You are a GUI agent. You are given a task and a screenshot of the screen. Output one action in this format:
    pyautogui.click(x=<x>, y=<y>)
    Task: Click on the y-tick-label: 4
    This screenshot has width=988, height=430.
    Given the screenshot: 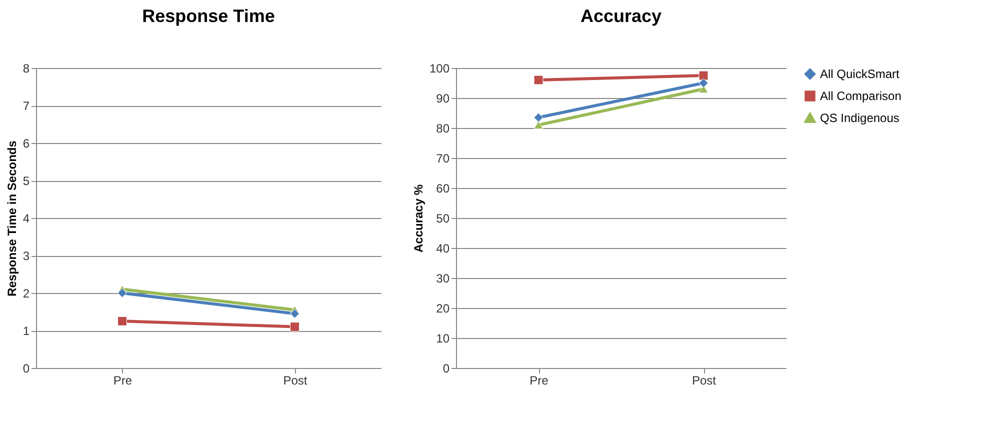 What is the action you would take?
    pyautogui.click(x=26, y=219)
    